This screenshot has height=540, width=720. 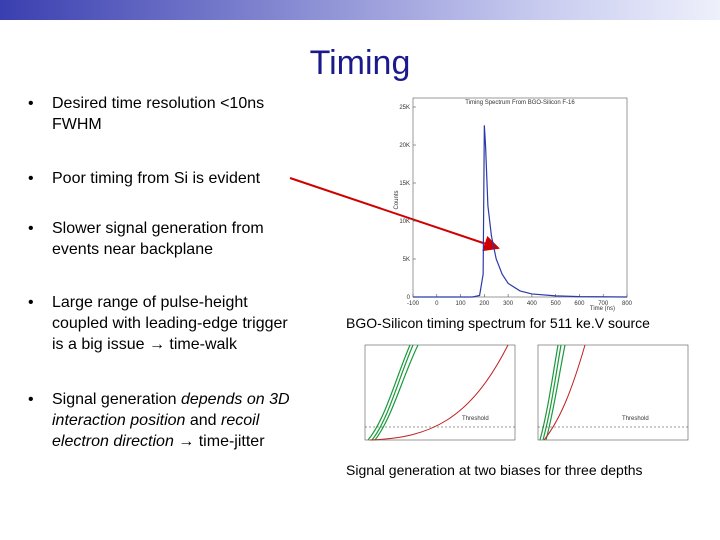 What do you see at coordinates (119, 420) in the screenshot?
I see `text-segment: interaction position` at bounding box center [119, 420].